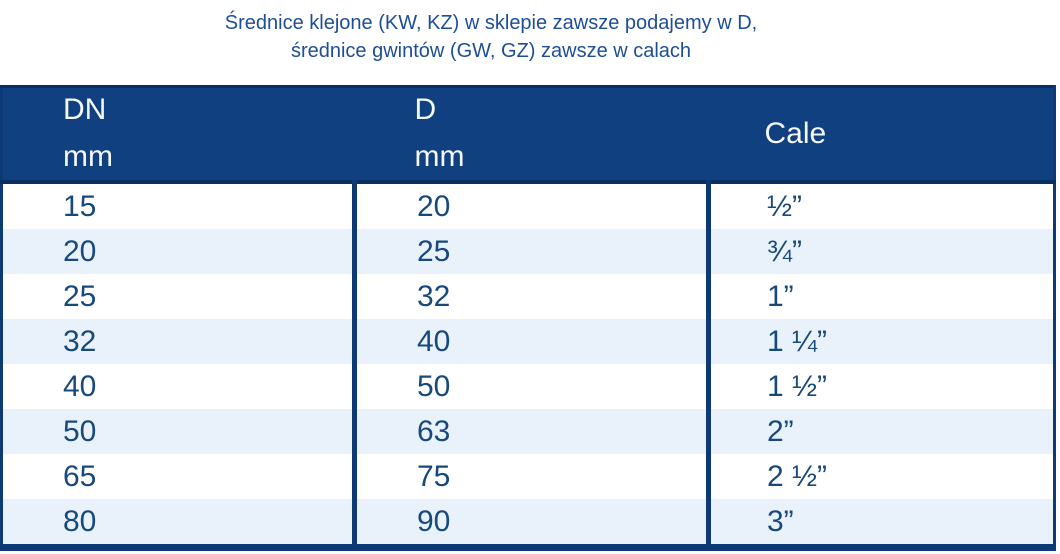  I want to click on table-row: 20 25 ¾”, so click(528, 251).